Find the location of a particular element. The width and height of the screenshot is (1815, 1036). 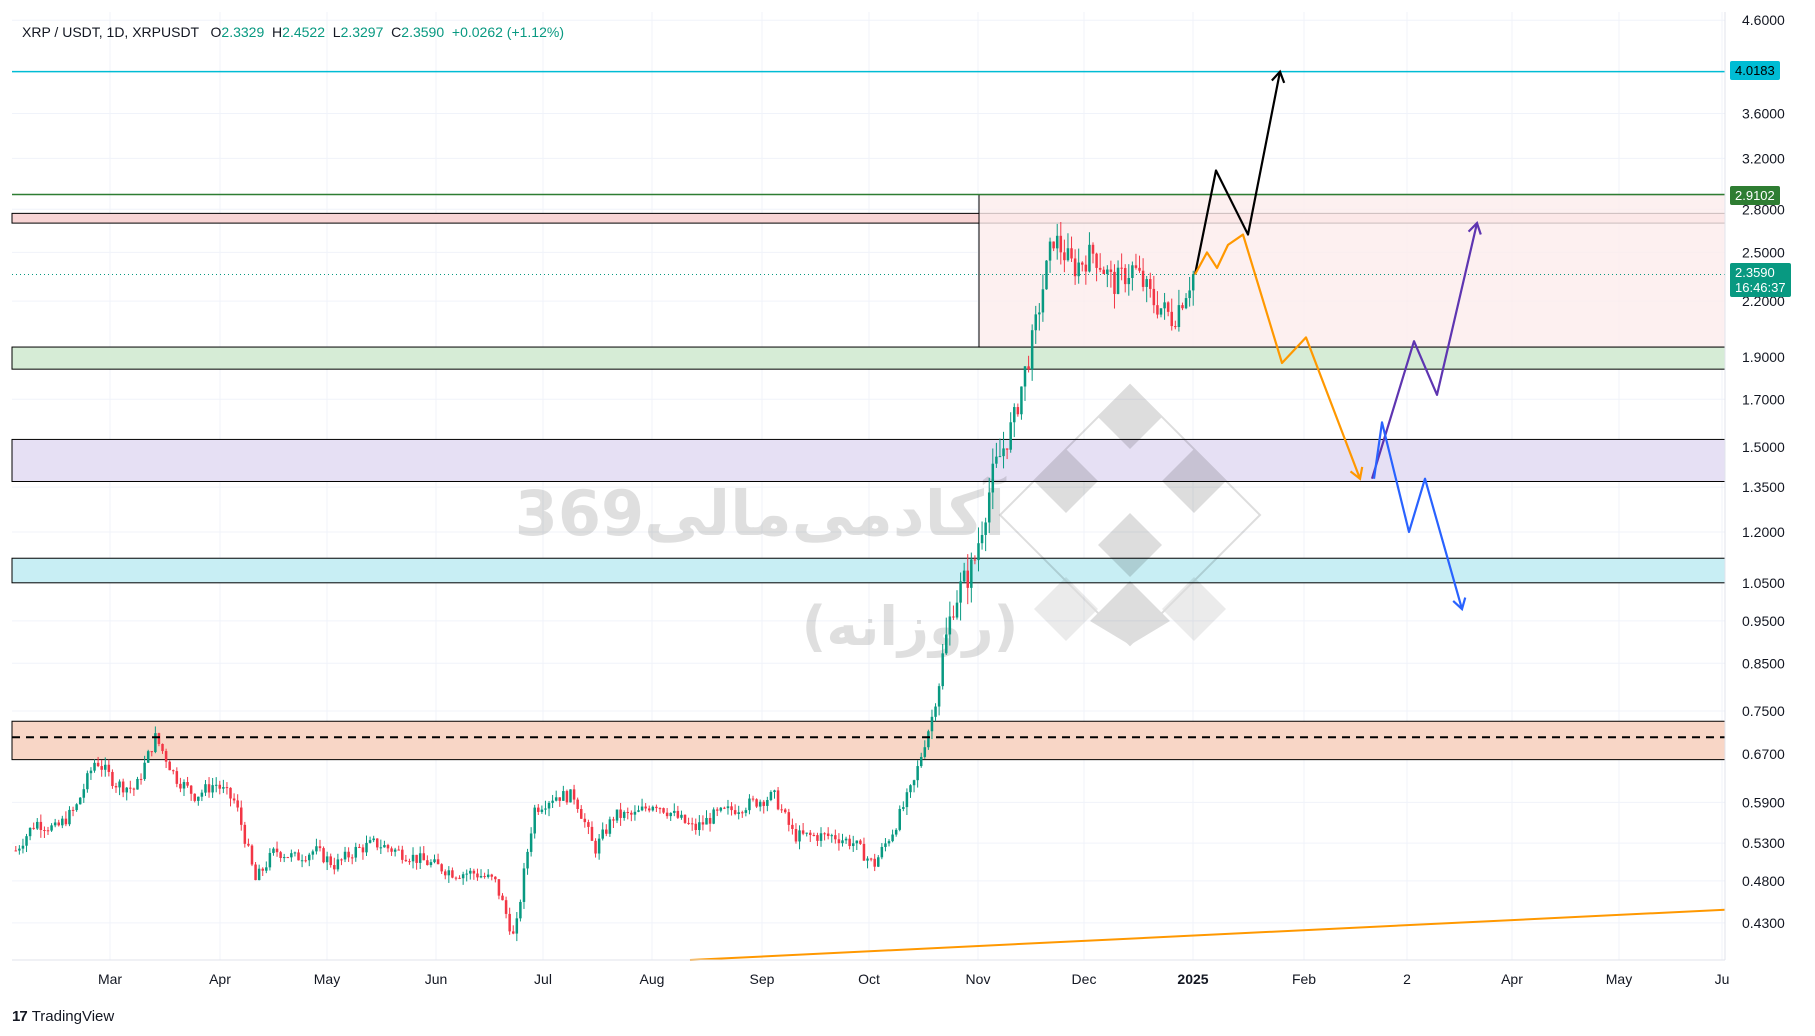

price-tag-2-9102: 2.9102 is located at coordinates (1755, 195).